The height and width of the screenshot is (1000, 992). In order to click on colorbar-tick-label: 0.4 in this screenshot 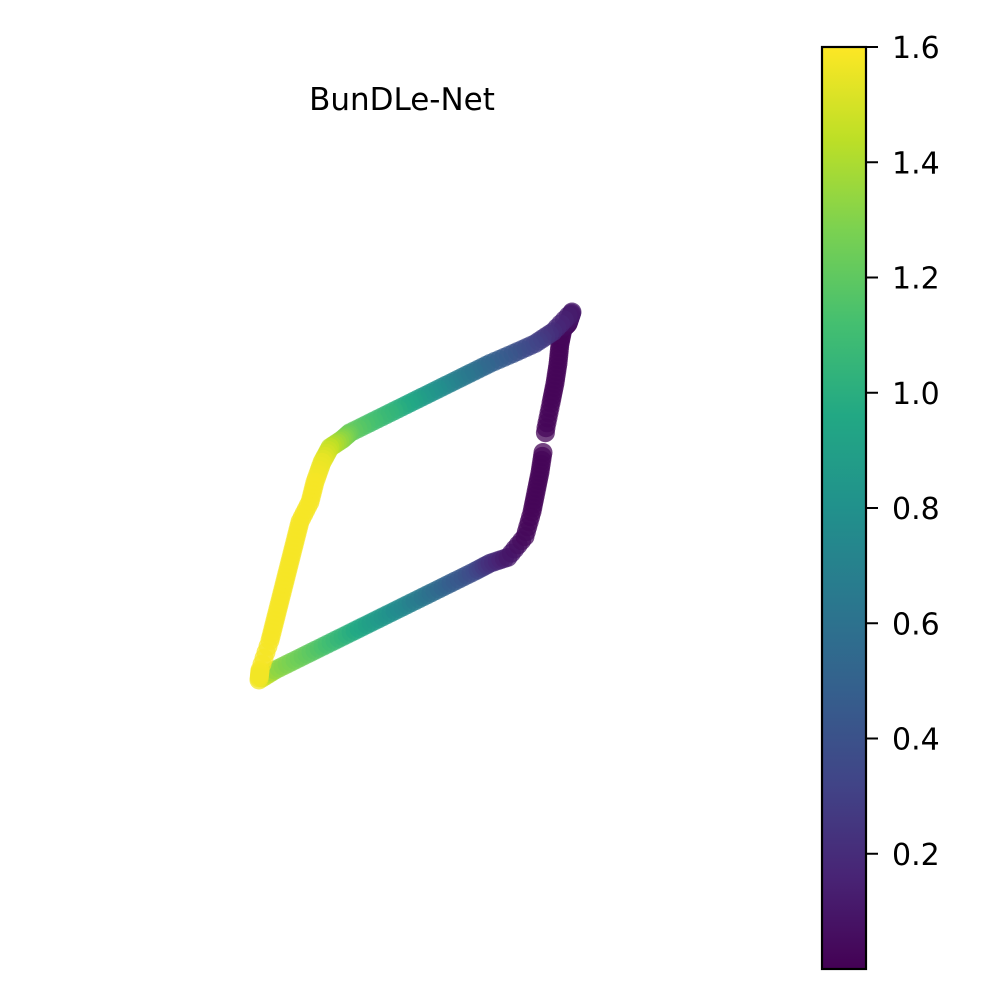, I will do `click(916, 740)`.